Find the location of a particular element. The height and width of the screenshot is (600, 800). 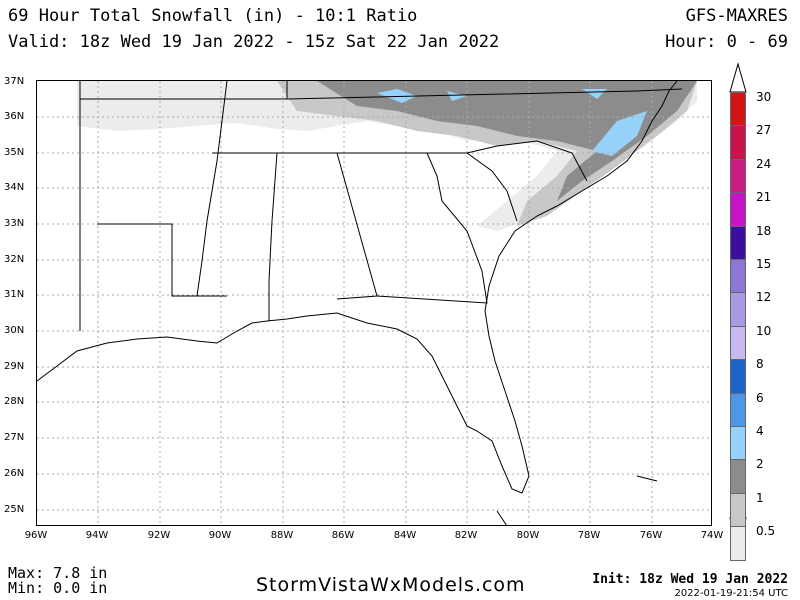

lon-label: 90W is located at coordinates (220, 535).